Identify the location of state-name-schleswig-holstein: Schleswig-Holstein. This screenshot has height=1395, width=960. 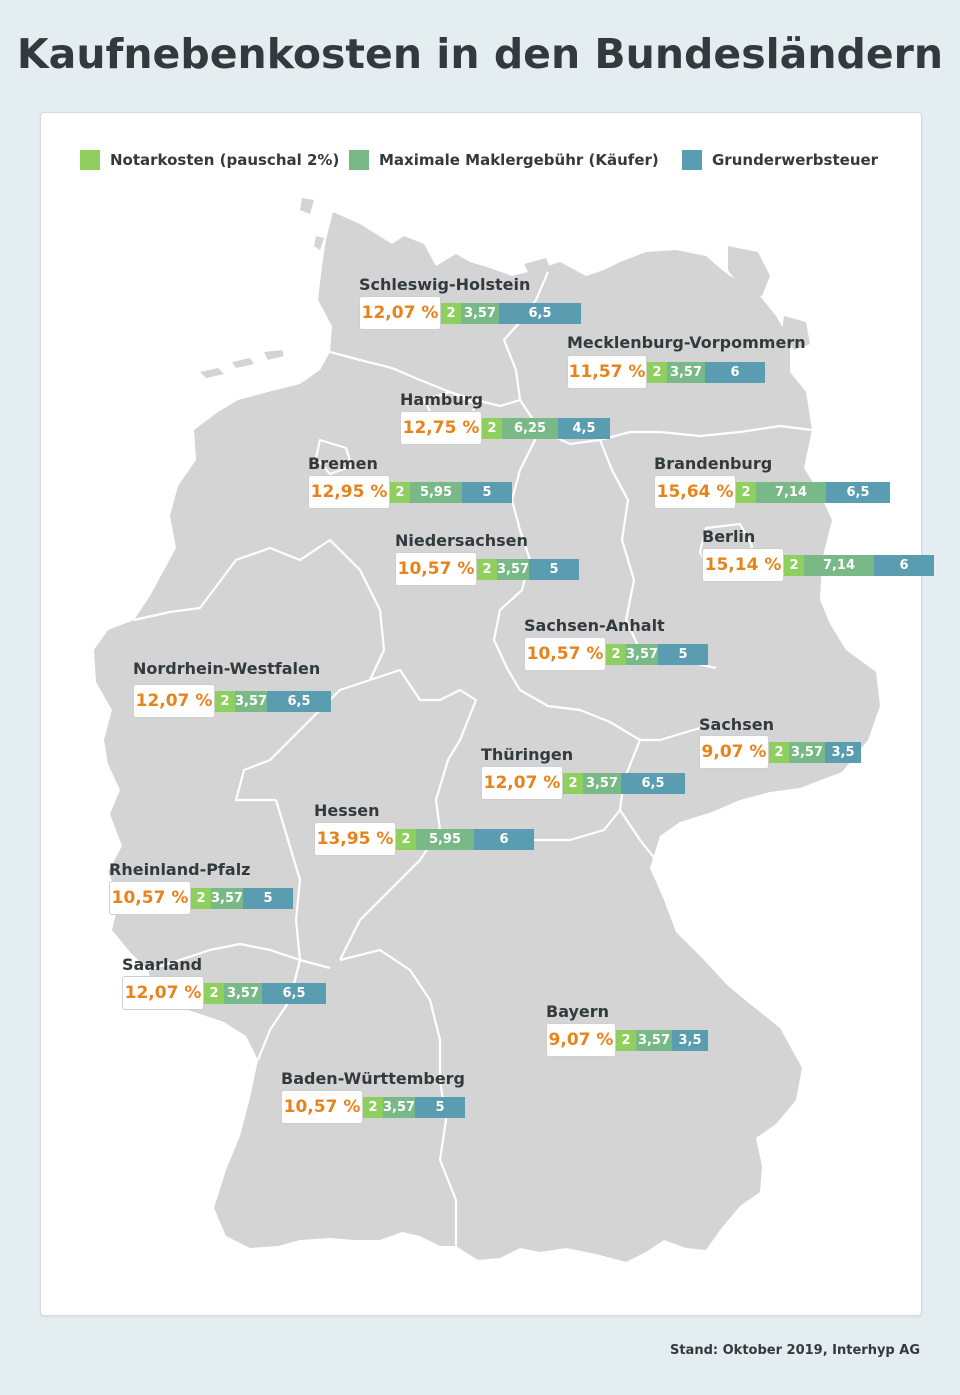
(445, 284).